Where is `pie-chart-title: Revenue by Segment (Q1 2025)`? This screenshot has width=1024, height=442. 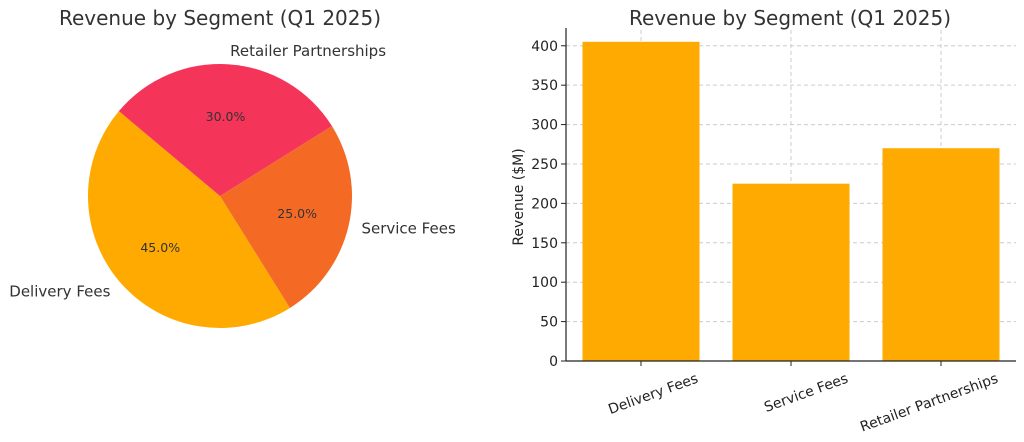
pie-chart-title: Revenue by Segment (Q1 2025) is located at coordinates (220, 18).